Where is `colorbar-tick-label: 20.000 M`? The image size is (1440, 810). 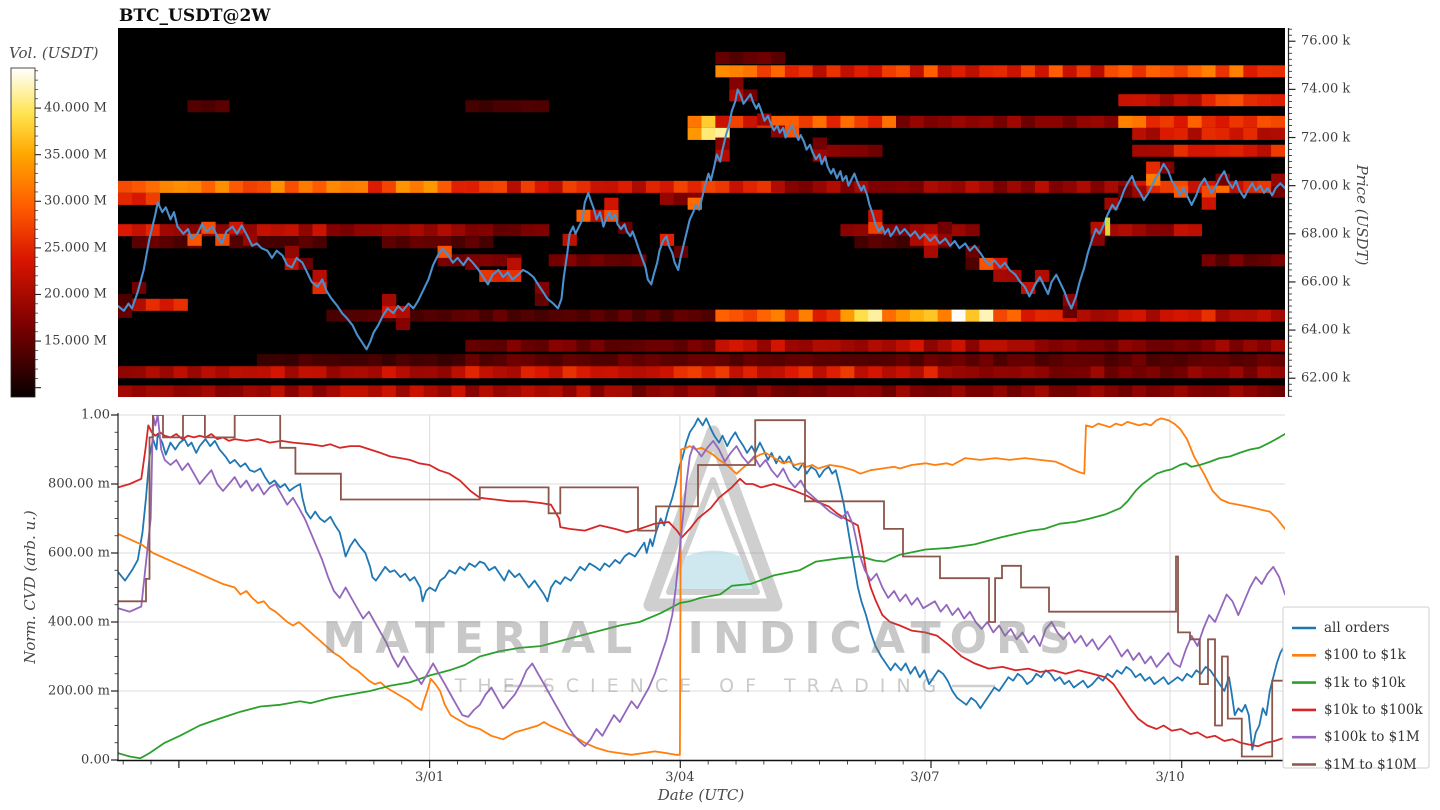
colorbar-tick-label: 20.000 M is located at coordinates (75, 294).